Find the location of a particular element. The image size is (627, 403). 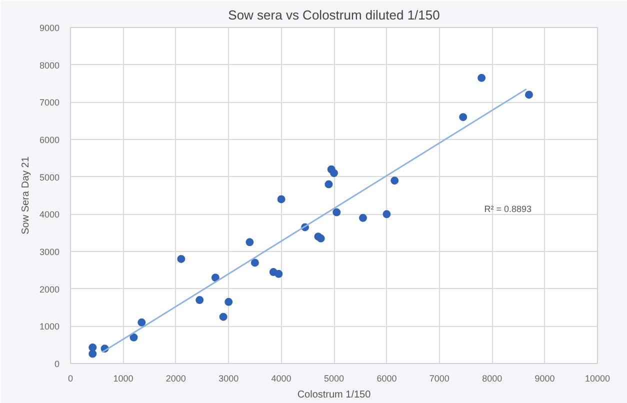

y-tick-label: 7000 is located at coordinates (49, 103).